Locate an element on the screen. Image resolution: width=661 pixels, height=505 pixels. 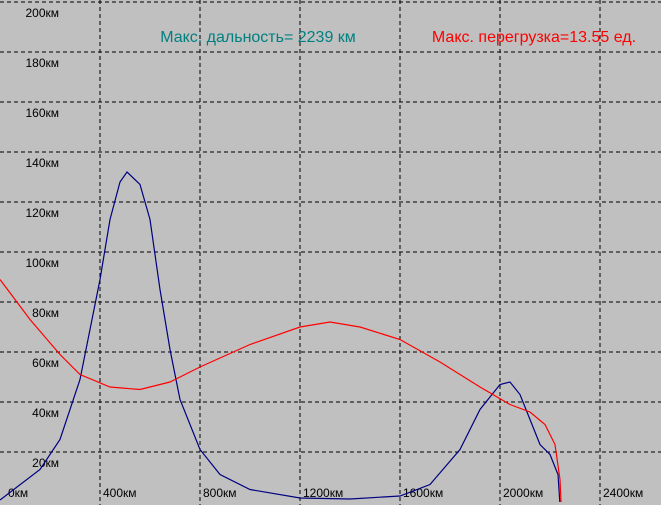
y-tick-label: 120км is located at coordinates (42, 213).